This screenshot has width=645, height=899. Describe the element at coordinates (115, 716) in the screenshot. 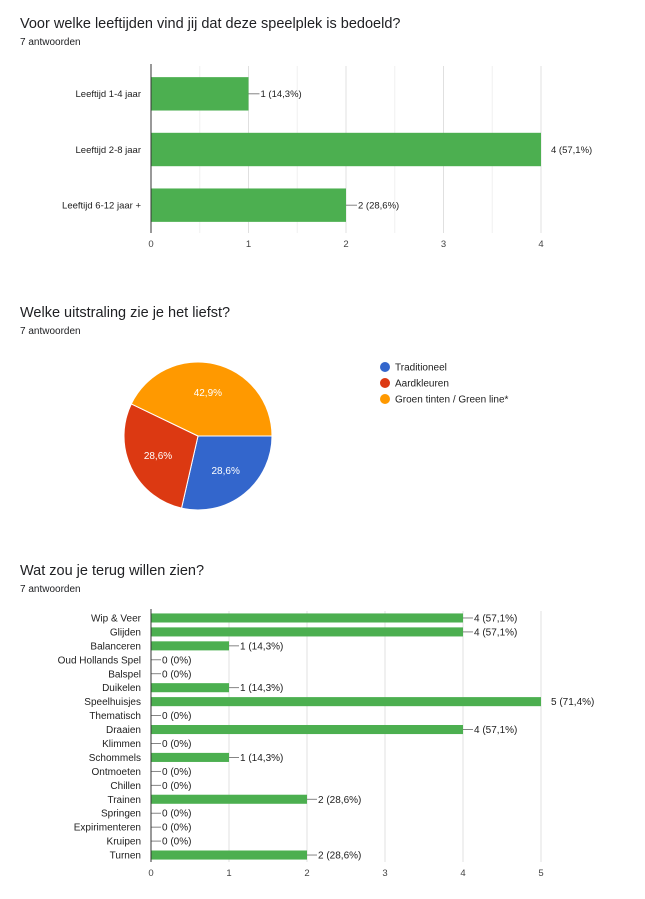

I see `category-label: Thematisch` at that location.